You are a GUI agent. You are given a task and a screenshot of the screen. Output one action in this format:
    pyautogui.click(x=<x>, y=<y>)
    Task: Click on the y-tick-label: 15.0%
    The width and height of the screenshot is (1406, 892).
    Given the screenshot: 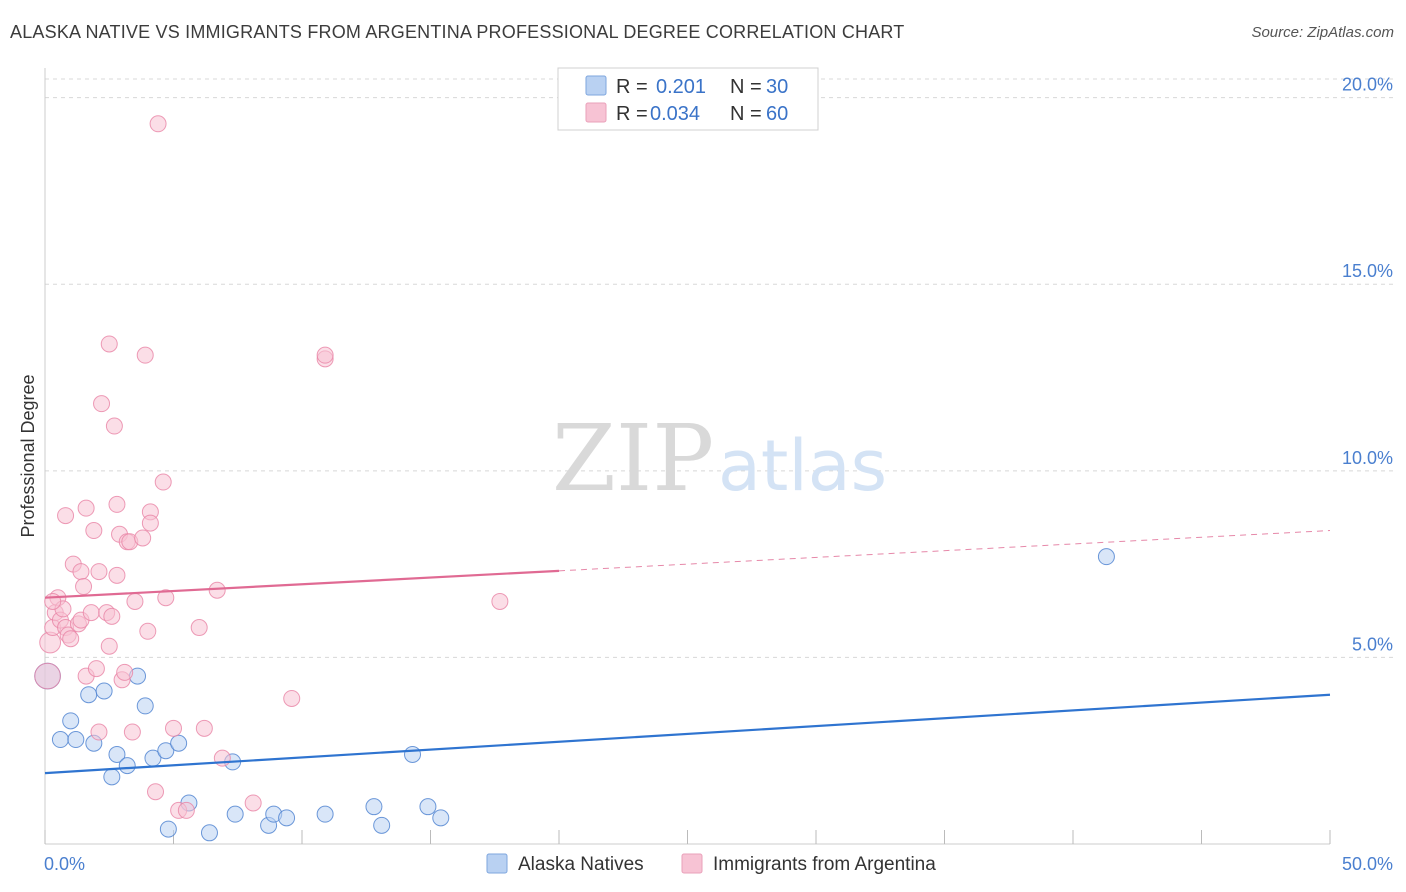 What is the action you would take?
    pyautogui.click(x=1367, y=271)
    